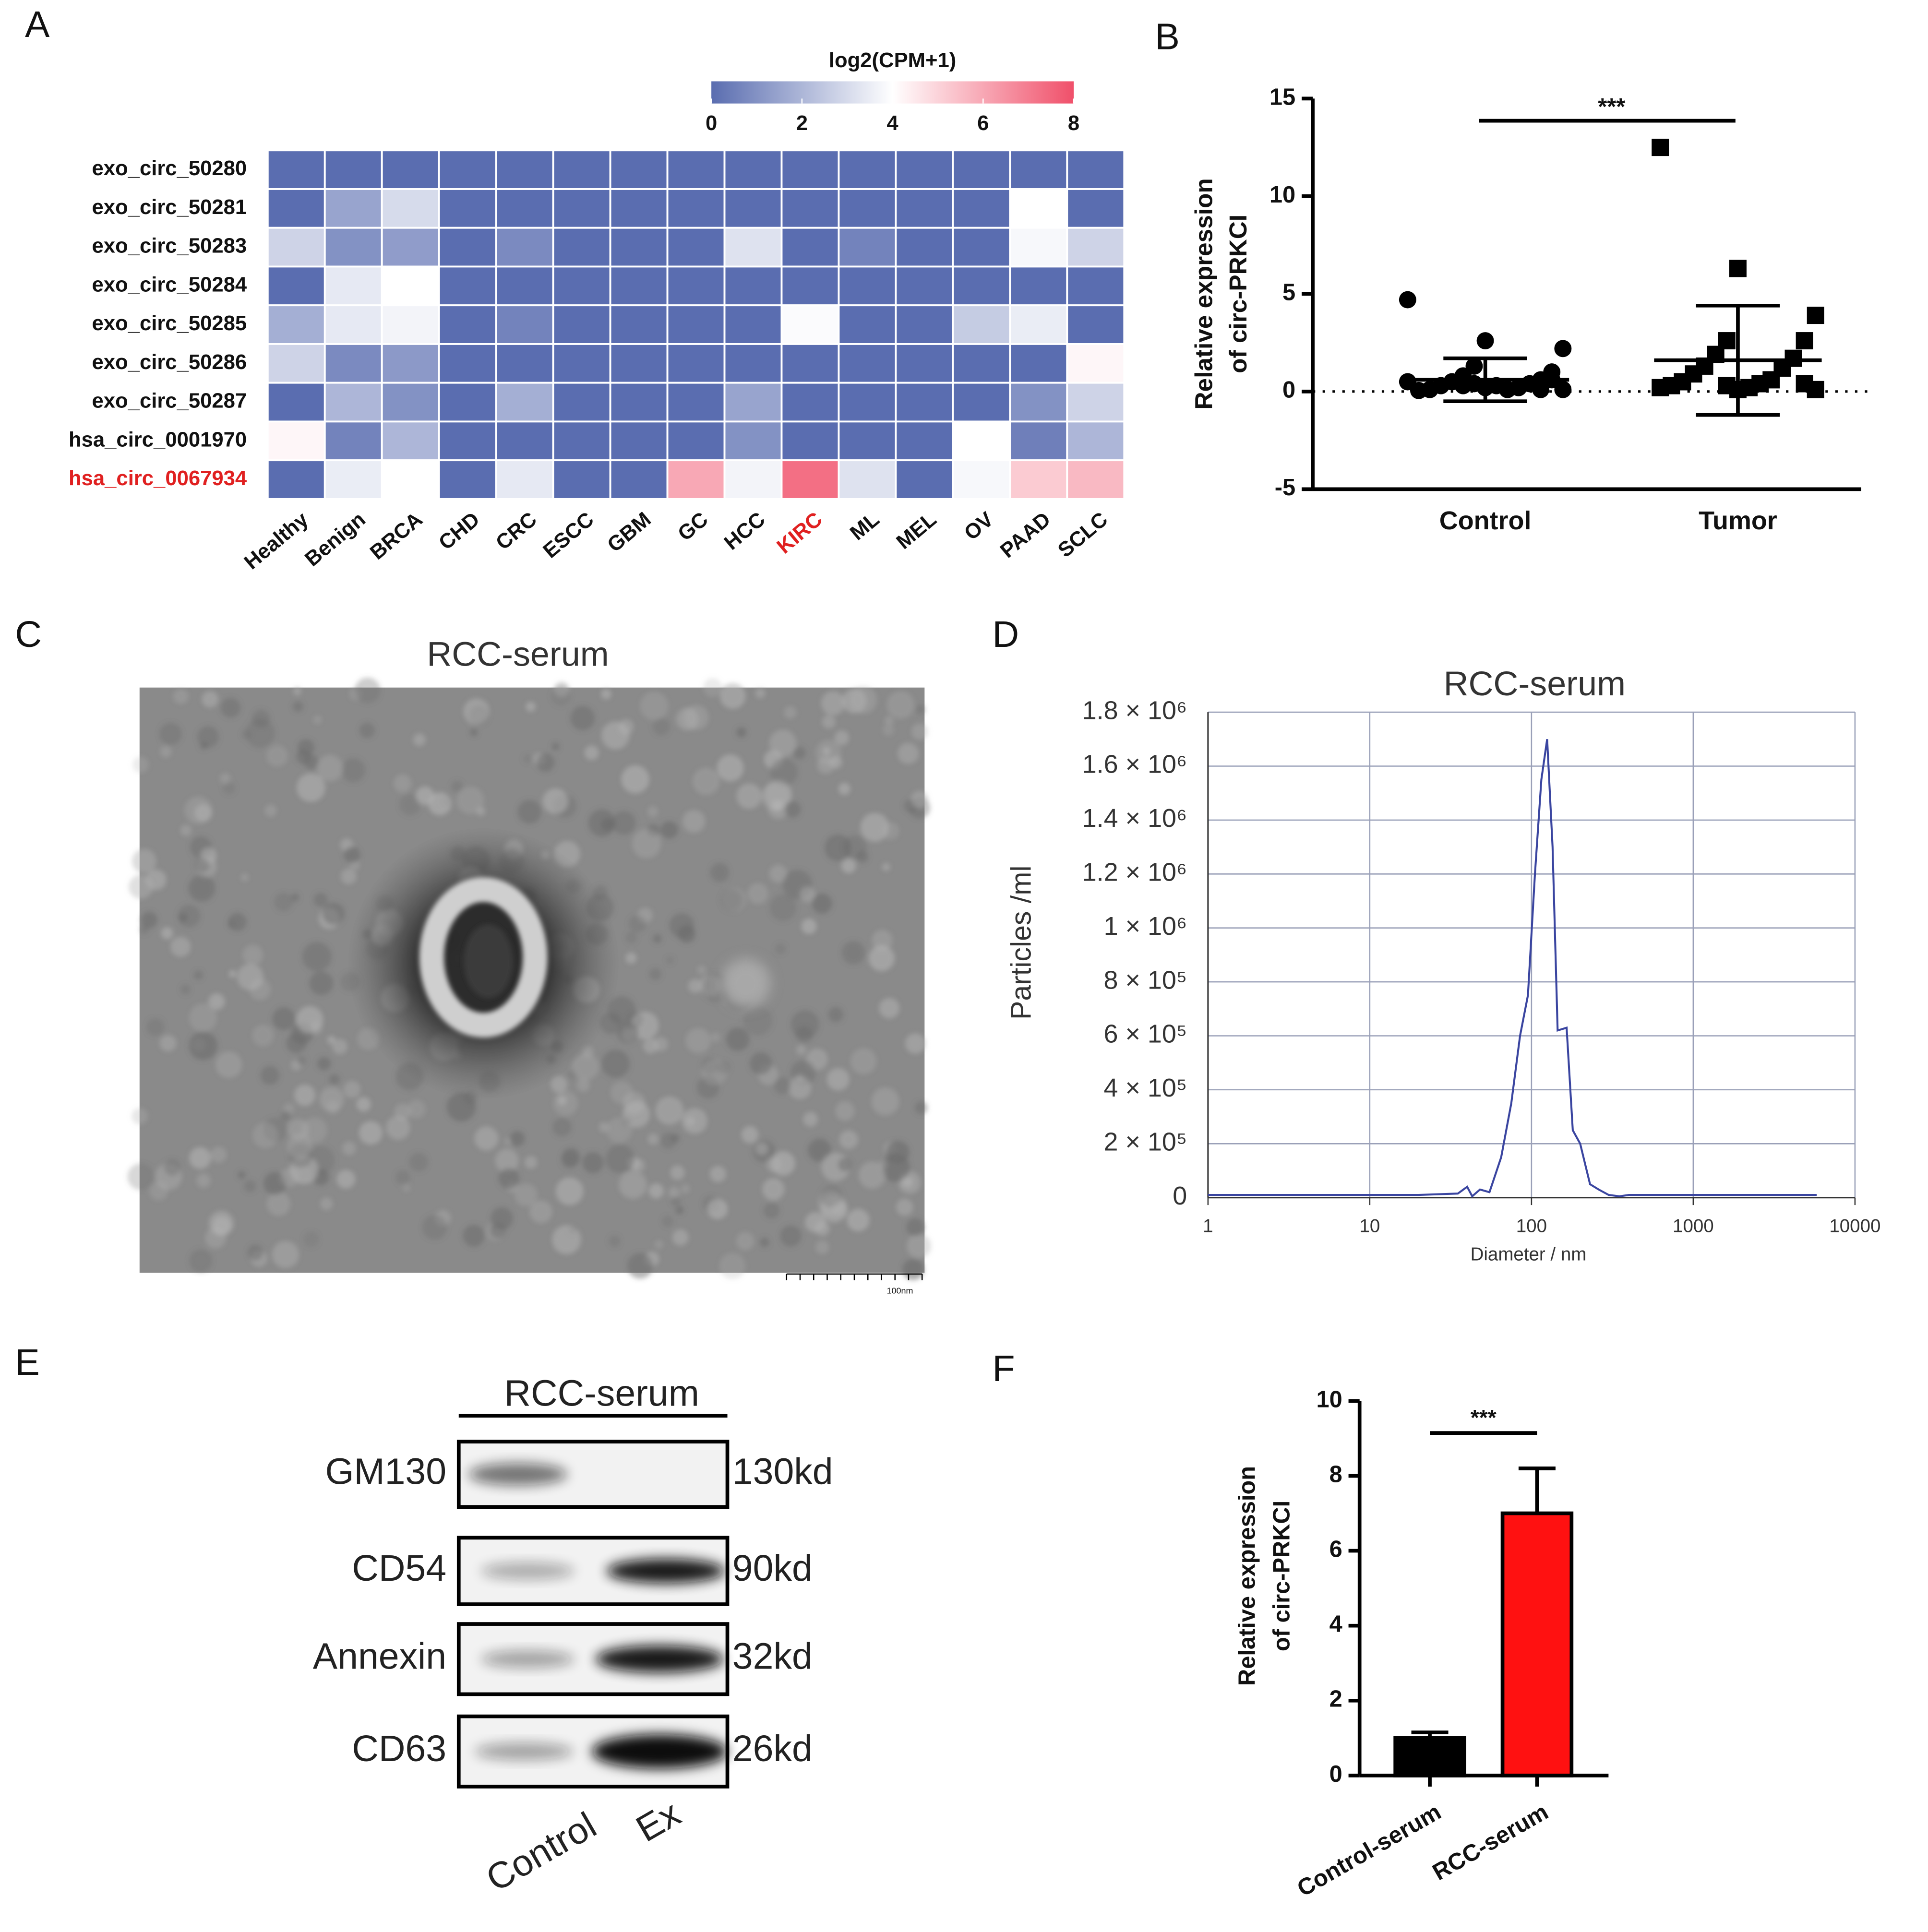 This screenshot has width=1928, height=1932. What do you see at coordinates (1288, 292) in the screenshot?
I see `y-tick-label: 5` at bounding box center [1288, 292].